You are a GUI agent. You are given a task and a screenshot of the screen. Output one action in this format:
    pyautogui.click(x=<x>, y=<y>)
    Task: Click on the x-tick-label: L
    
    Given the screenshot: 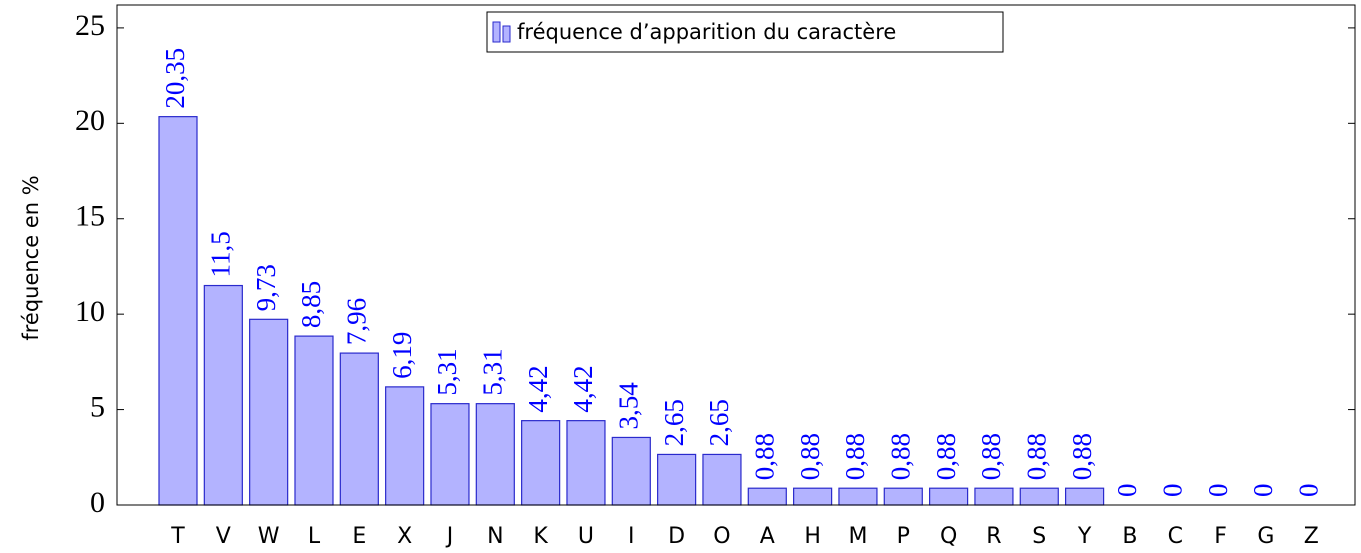 What is the action you would take?
    pyautogui.click(x=314, y=536)
    